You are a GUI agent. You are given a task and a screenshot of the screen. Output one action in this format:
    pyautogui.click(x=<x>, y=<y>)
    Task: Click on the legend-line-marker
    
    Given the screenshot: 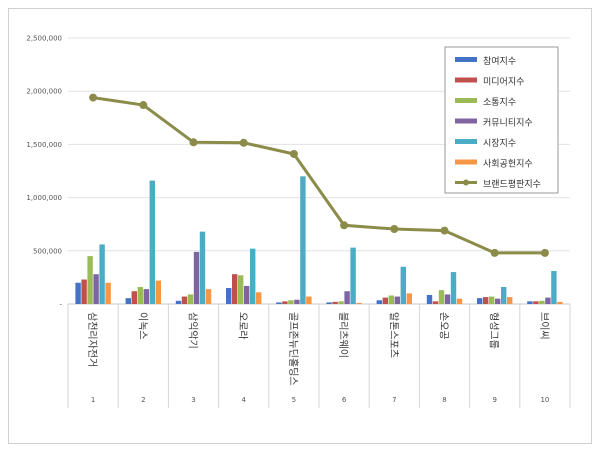 What is the action you would take?
    pyautogui.click(x=466, y=182)
    